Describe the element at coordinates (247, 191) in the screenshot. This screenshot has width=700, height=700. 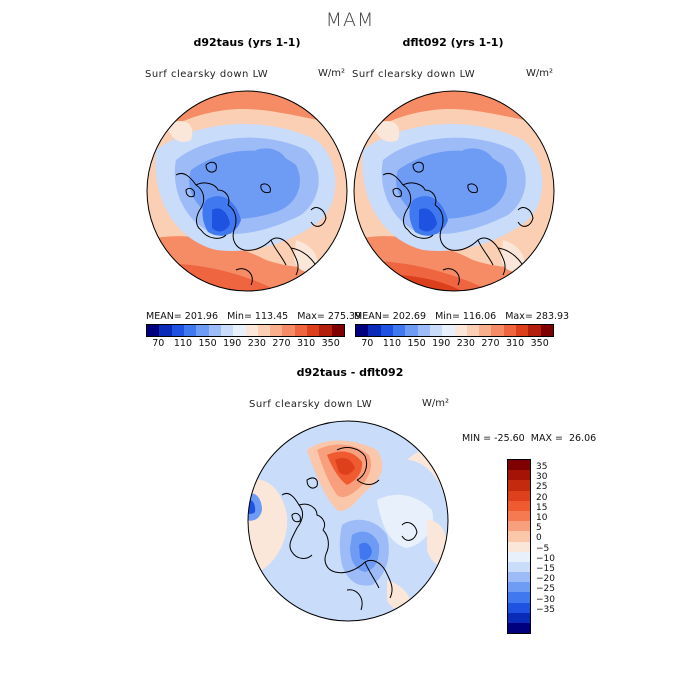
I see `panel-1-polar-map` at that location.